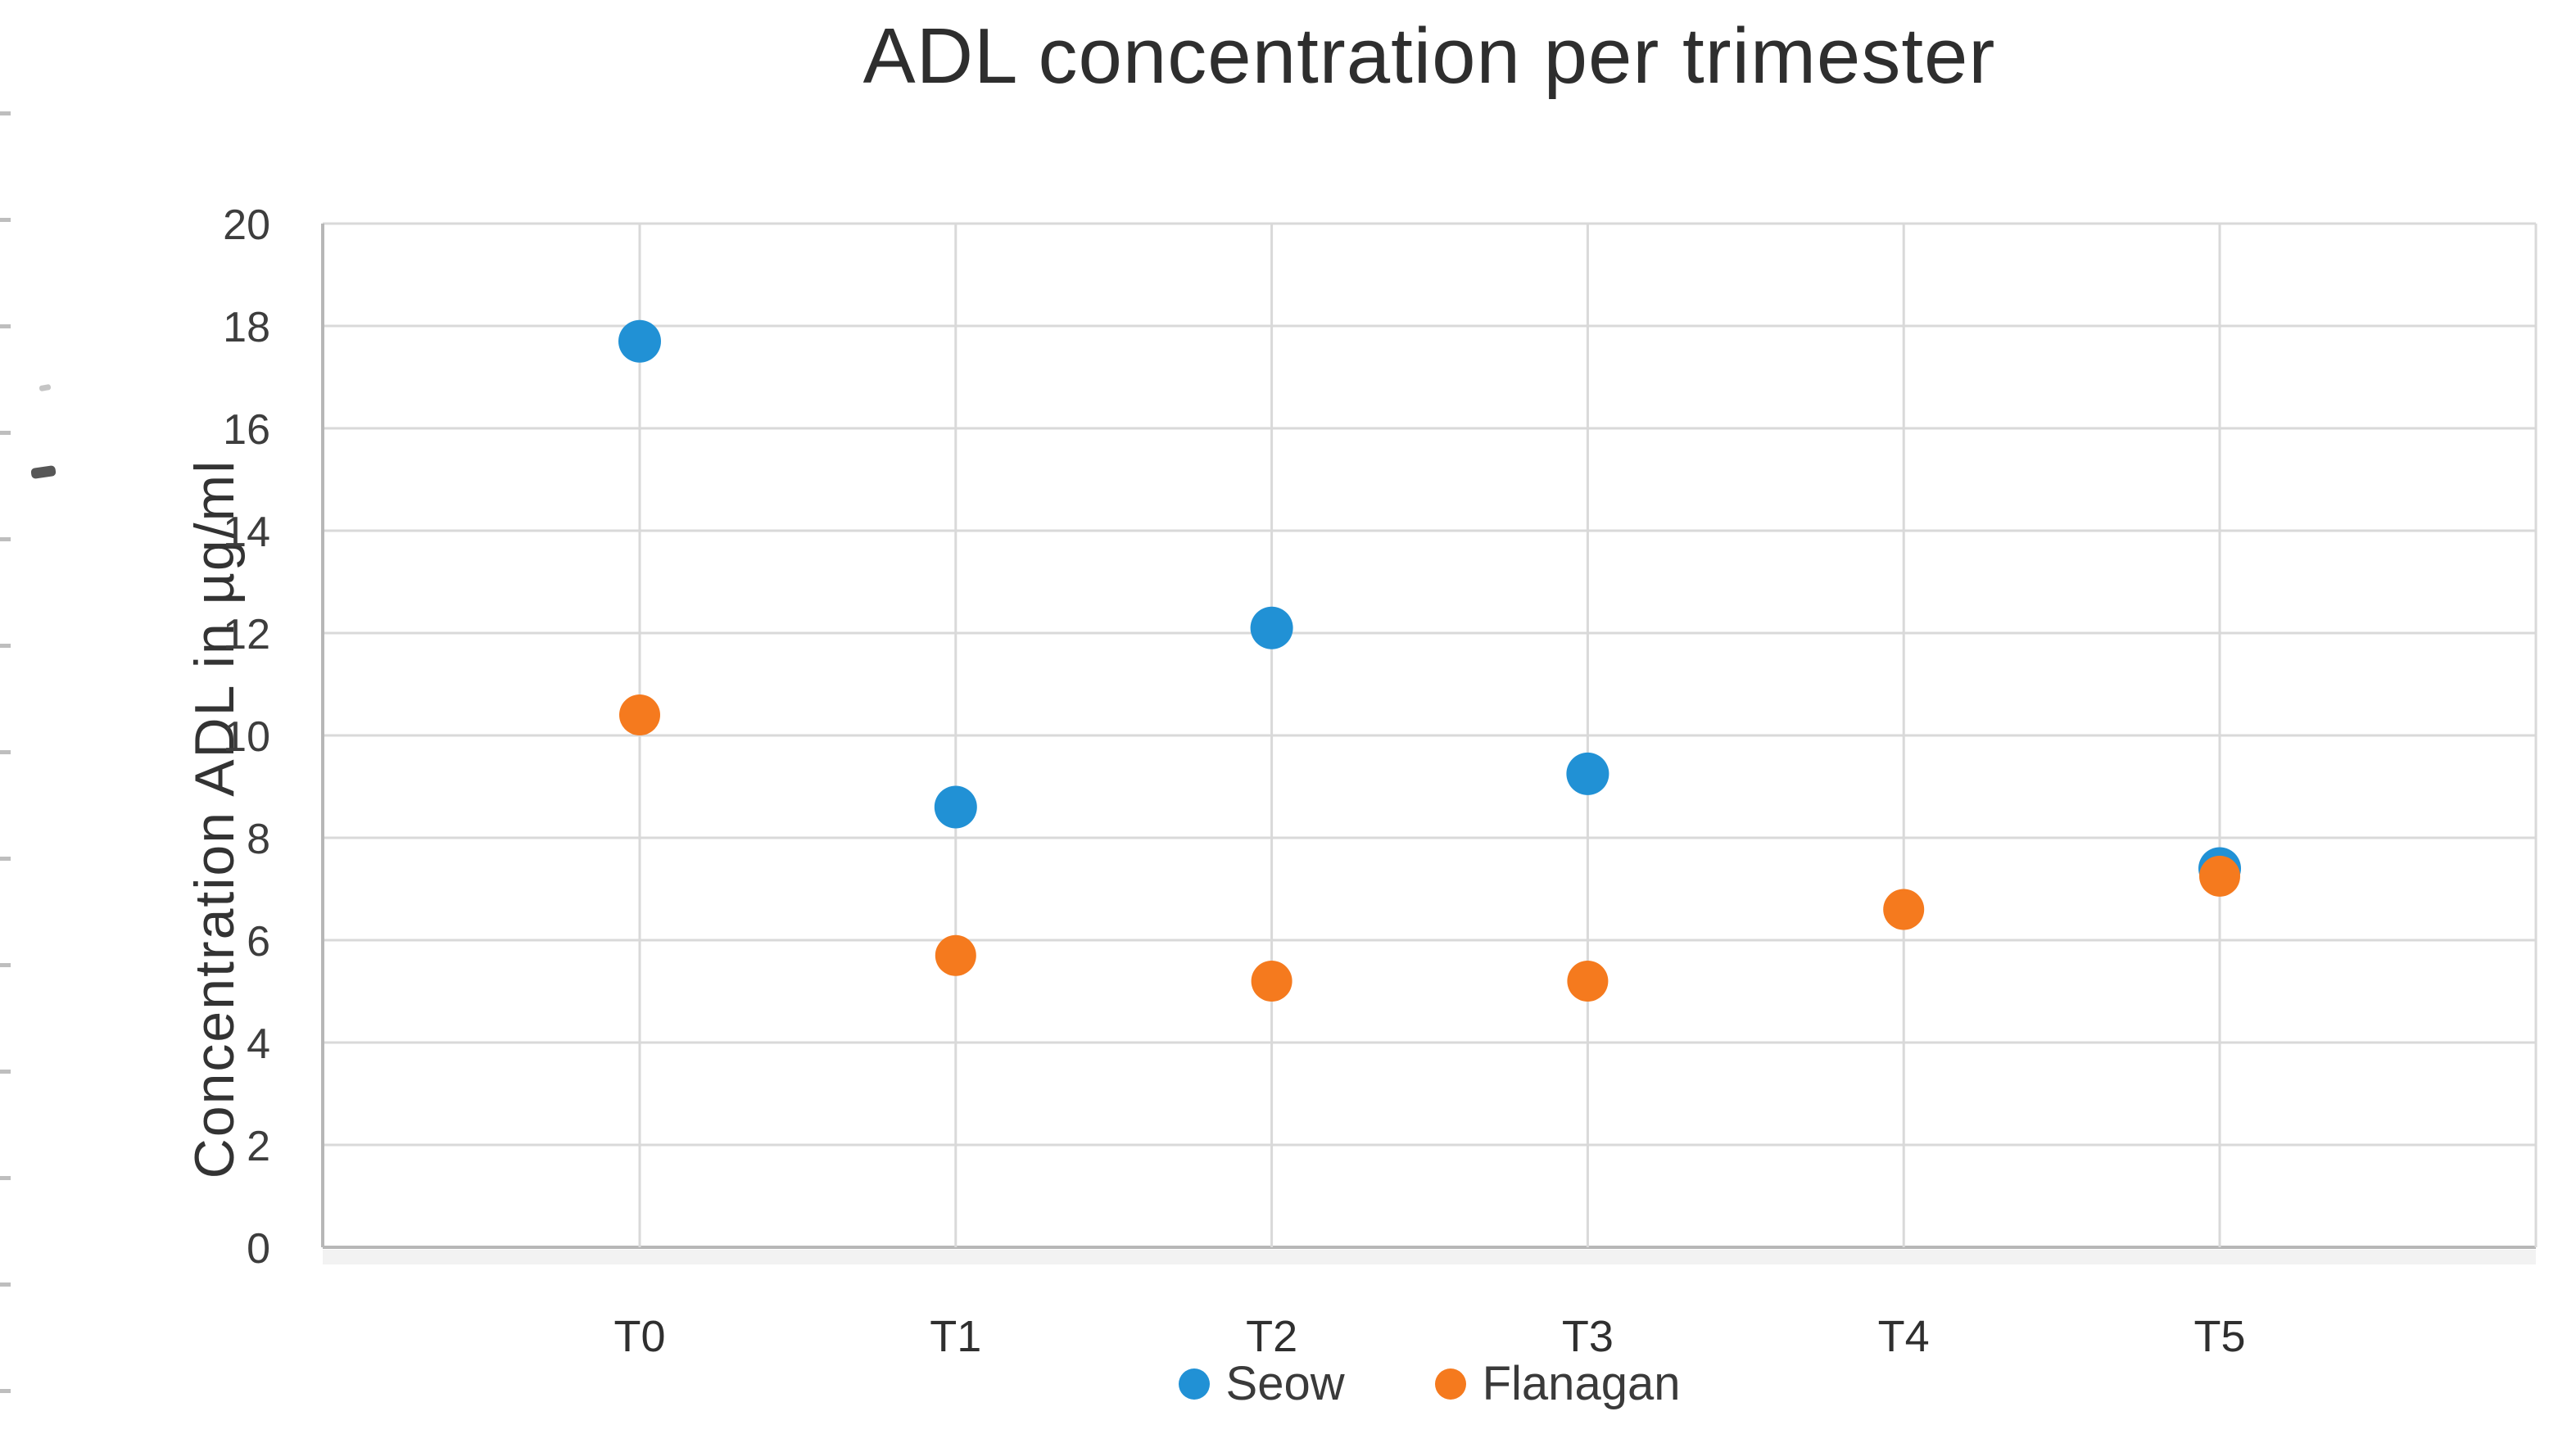 The width and height of the screenshot is (2576, 1434). Describe the element at coordinates (246, 634) in the screenshot. I see `y-tick-label: 12` at that location.